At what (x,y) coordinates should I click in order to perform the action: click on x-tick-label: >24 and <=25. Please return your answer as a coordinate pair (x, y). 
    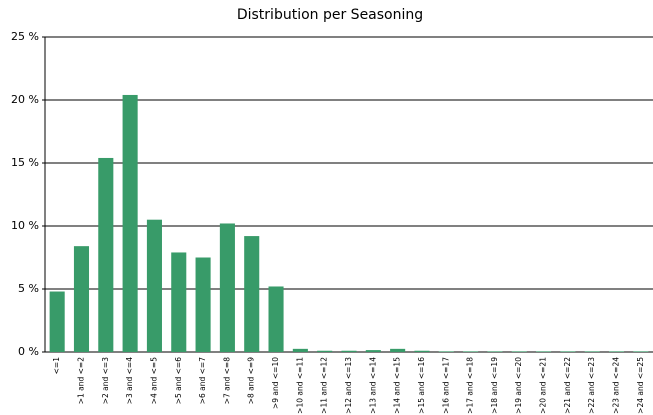
    Looking at the image, I should click on (640, 385).